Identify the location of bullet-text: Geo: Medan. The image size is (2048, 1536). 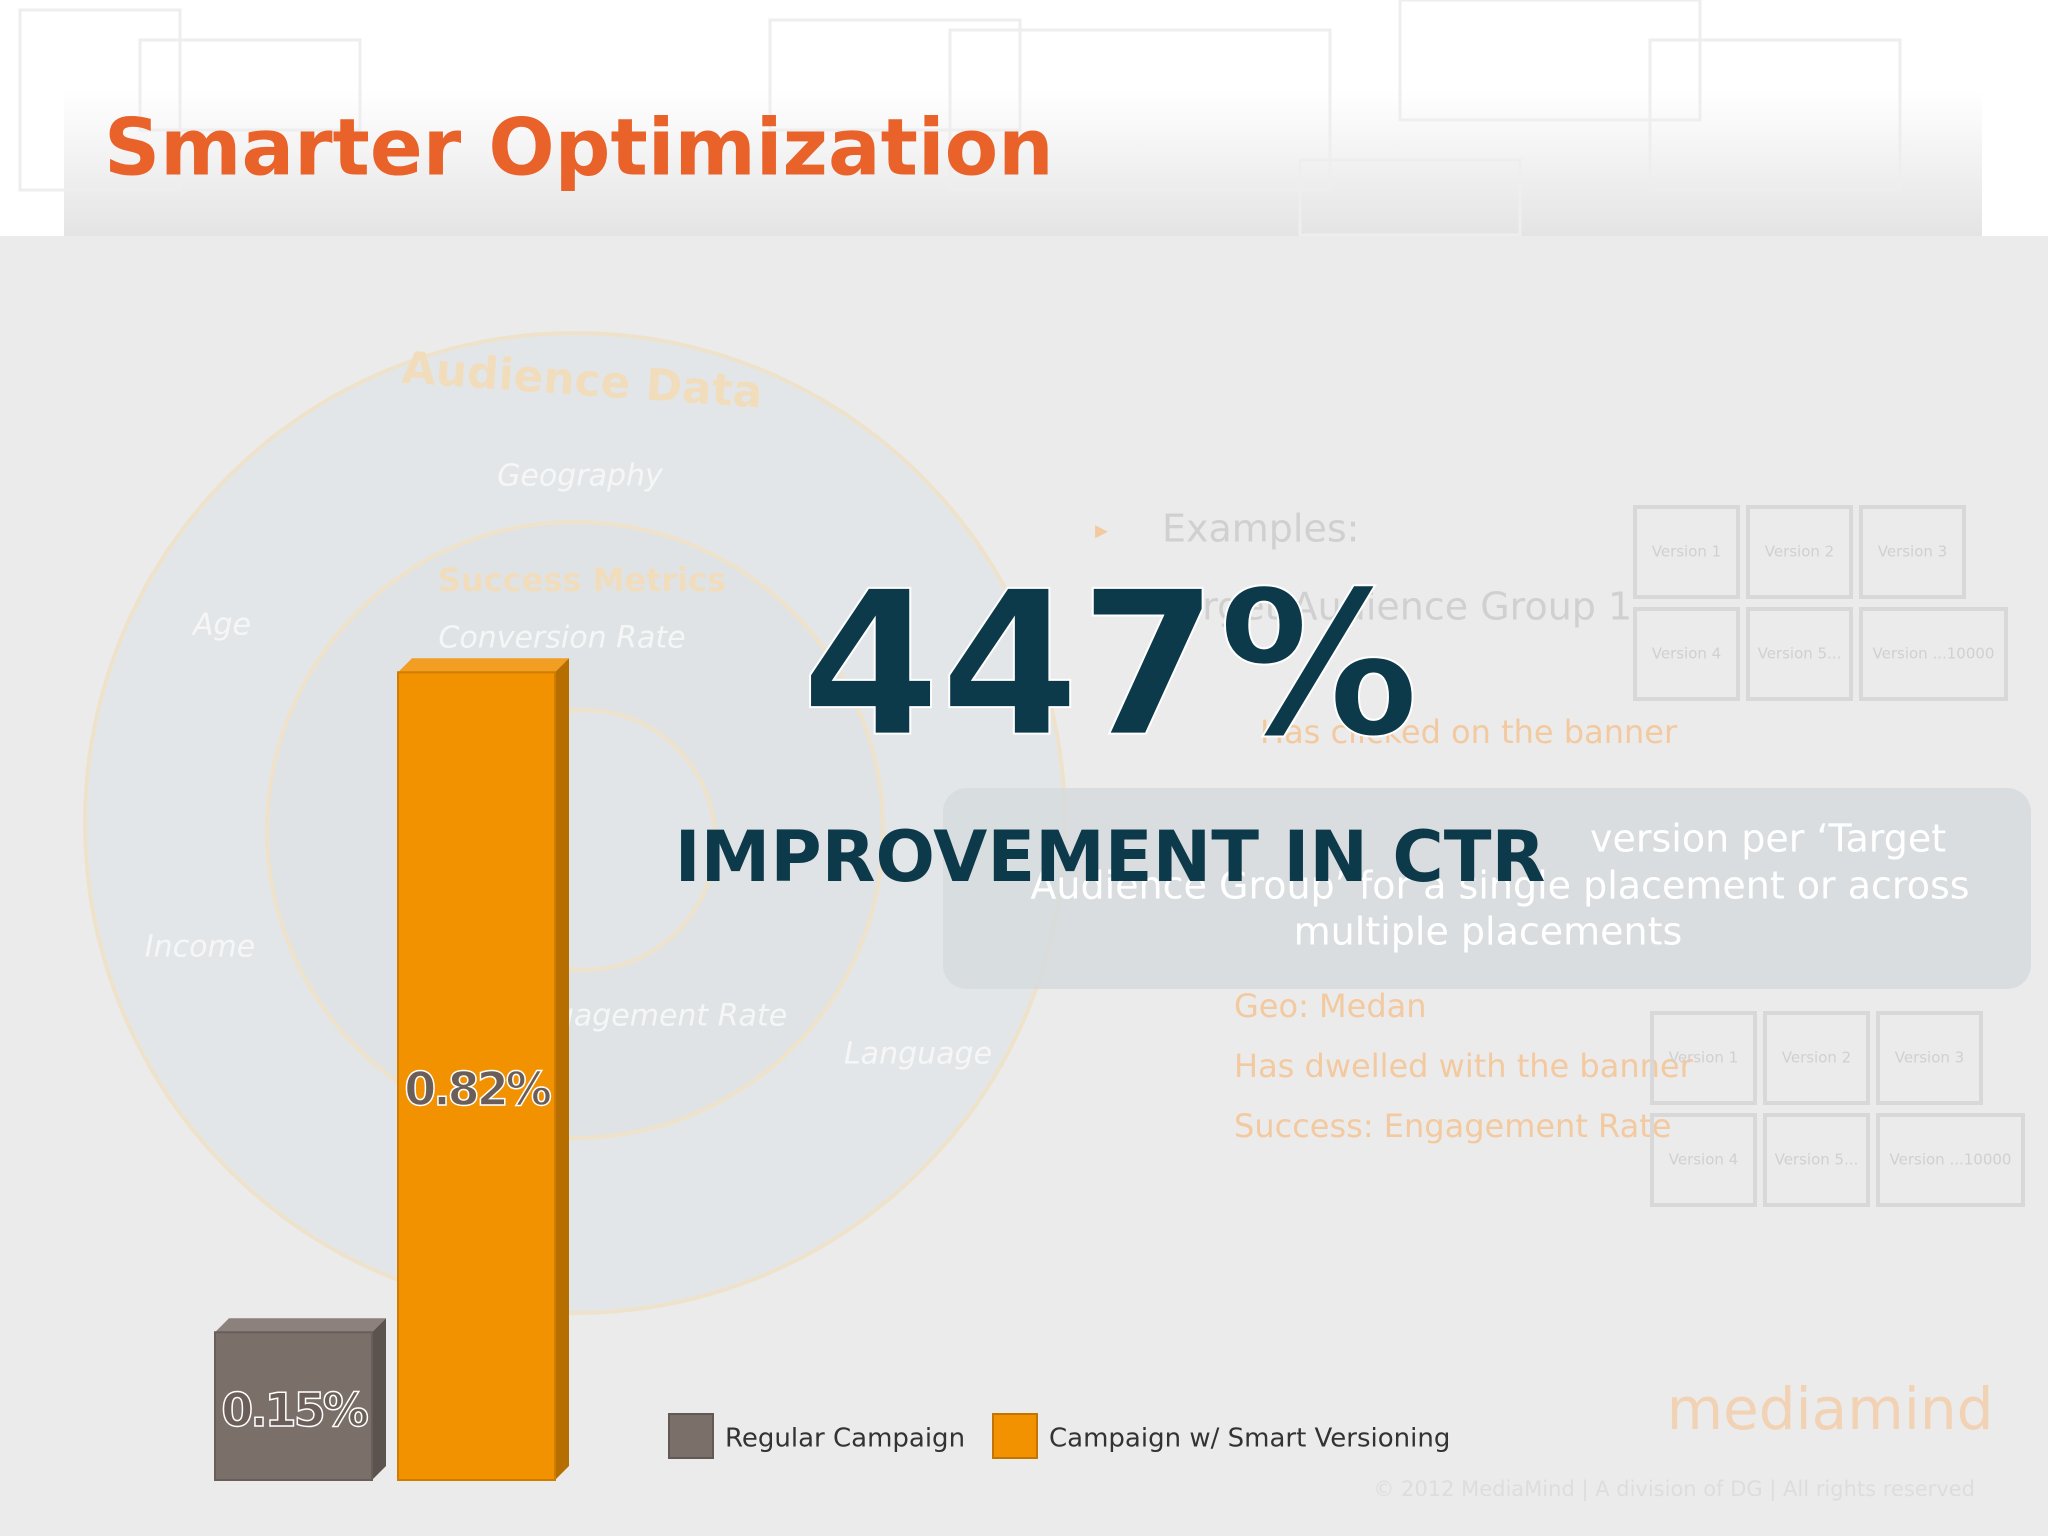
(1330, 1006).